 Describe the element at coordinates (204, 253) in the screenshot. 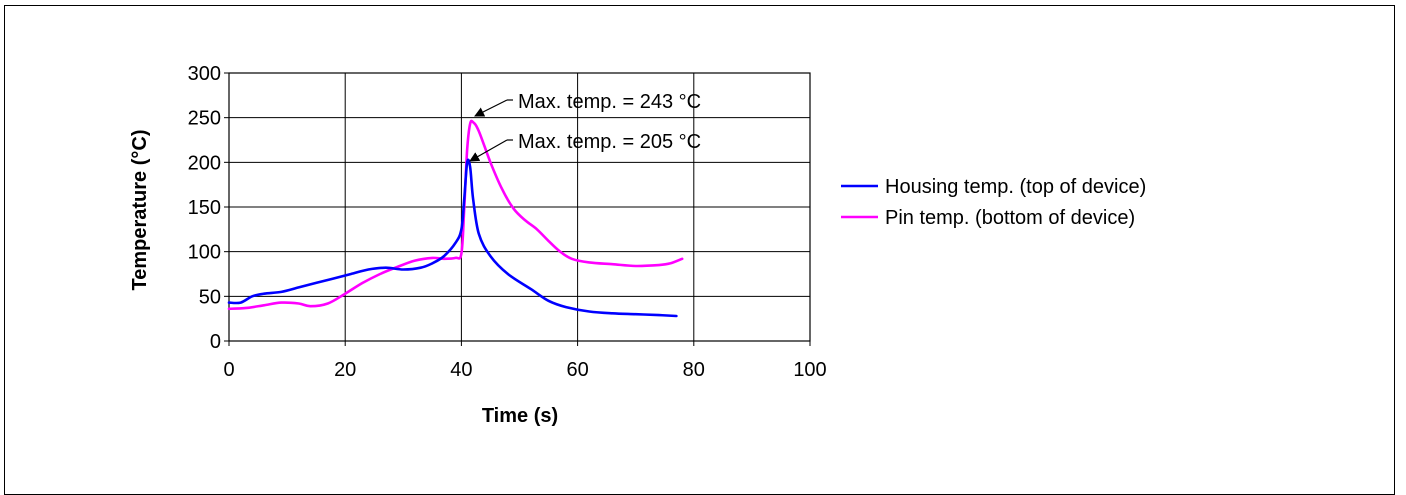

I see `y-tick-label: 100` at that location.